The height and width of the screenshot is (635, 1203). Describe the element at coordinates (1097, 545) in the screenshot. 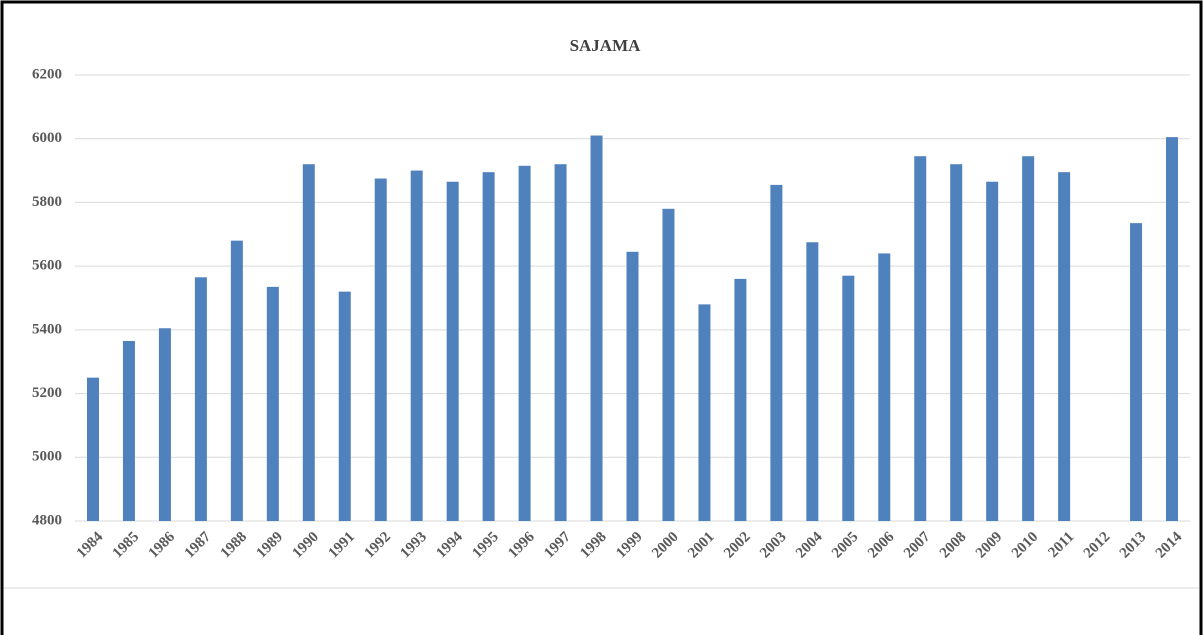

I see `x-tick-label: 2012` at that location.